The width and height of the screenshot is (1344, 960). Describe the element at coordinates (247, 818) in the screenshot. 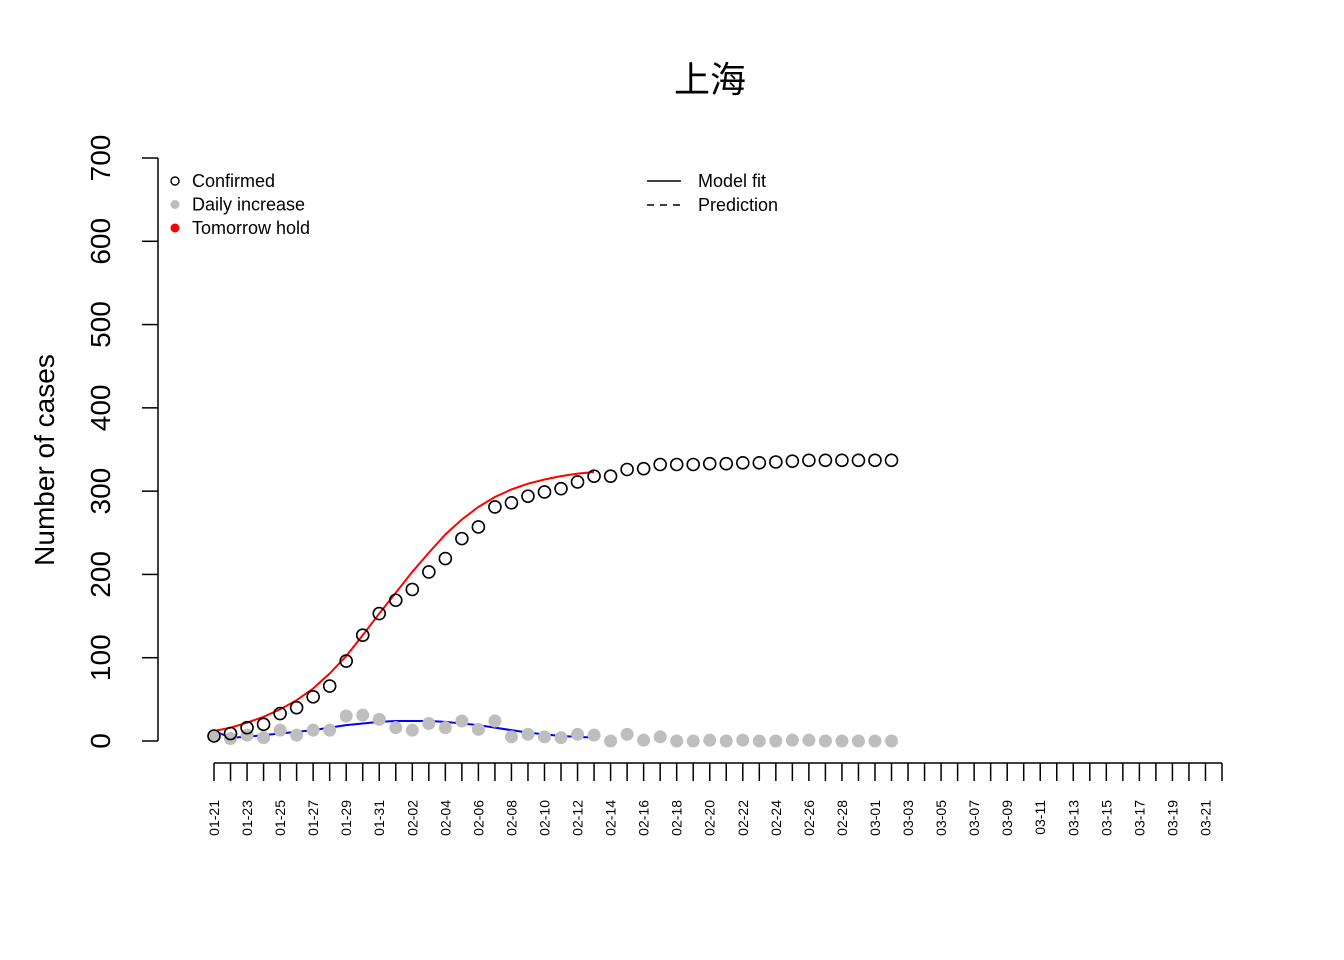

I see `x-tick-label: 01-23` at that location.